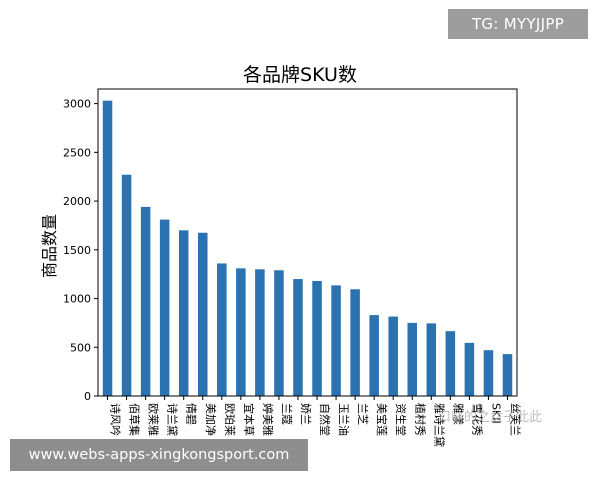  What do you see at coordinates (77, 250) in the screenshot?
I see `y-tick-label: 1500` at bounding box center [77, 250].